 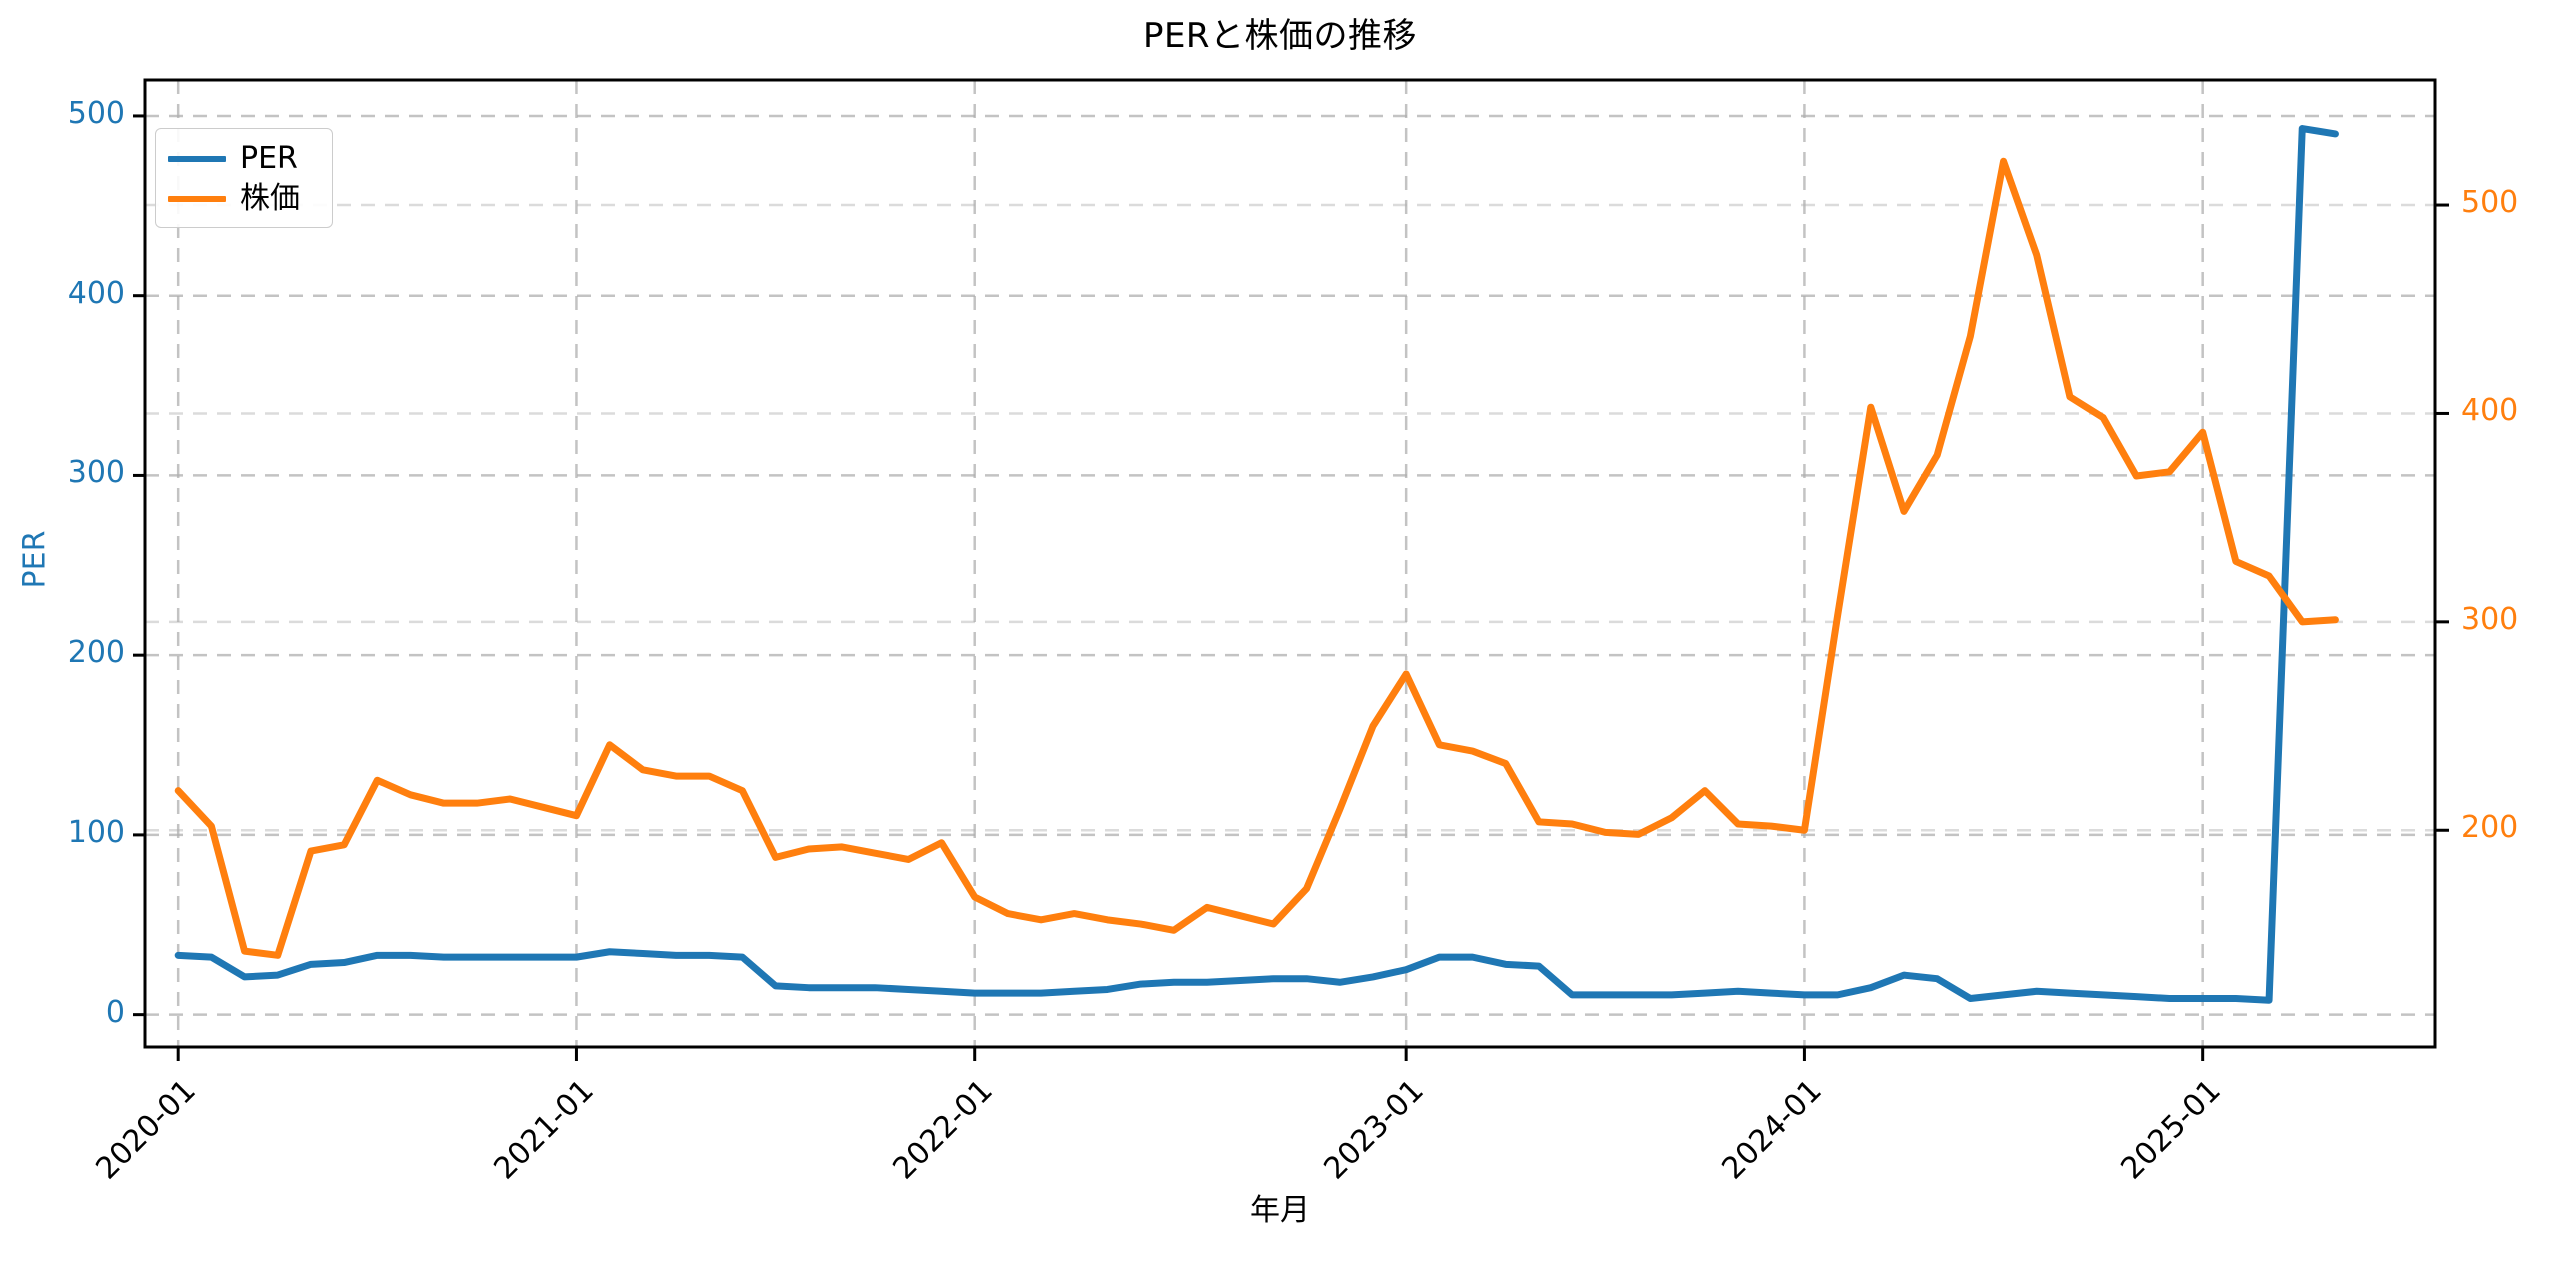 I want to click on left-tick-label: 0, so click(x=115, y=1012).